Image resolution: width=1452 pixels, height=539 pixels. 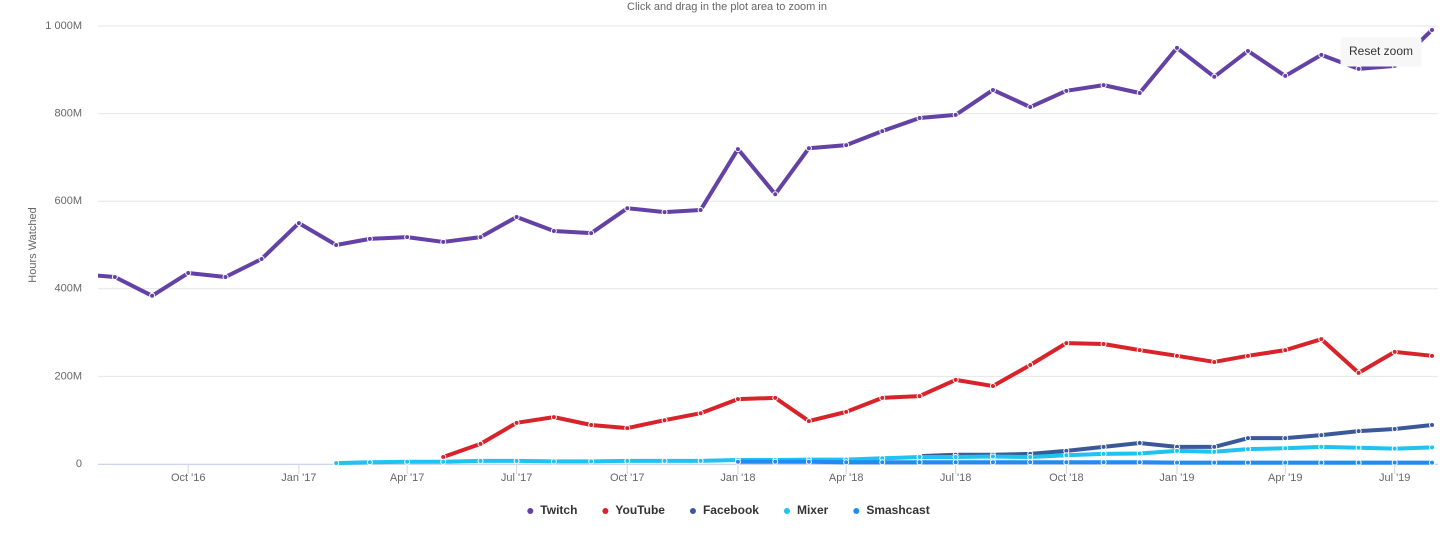 I want to click on x-tick-label: Jan '19, so click(x=1176, y=478).